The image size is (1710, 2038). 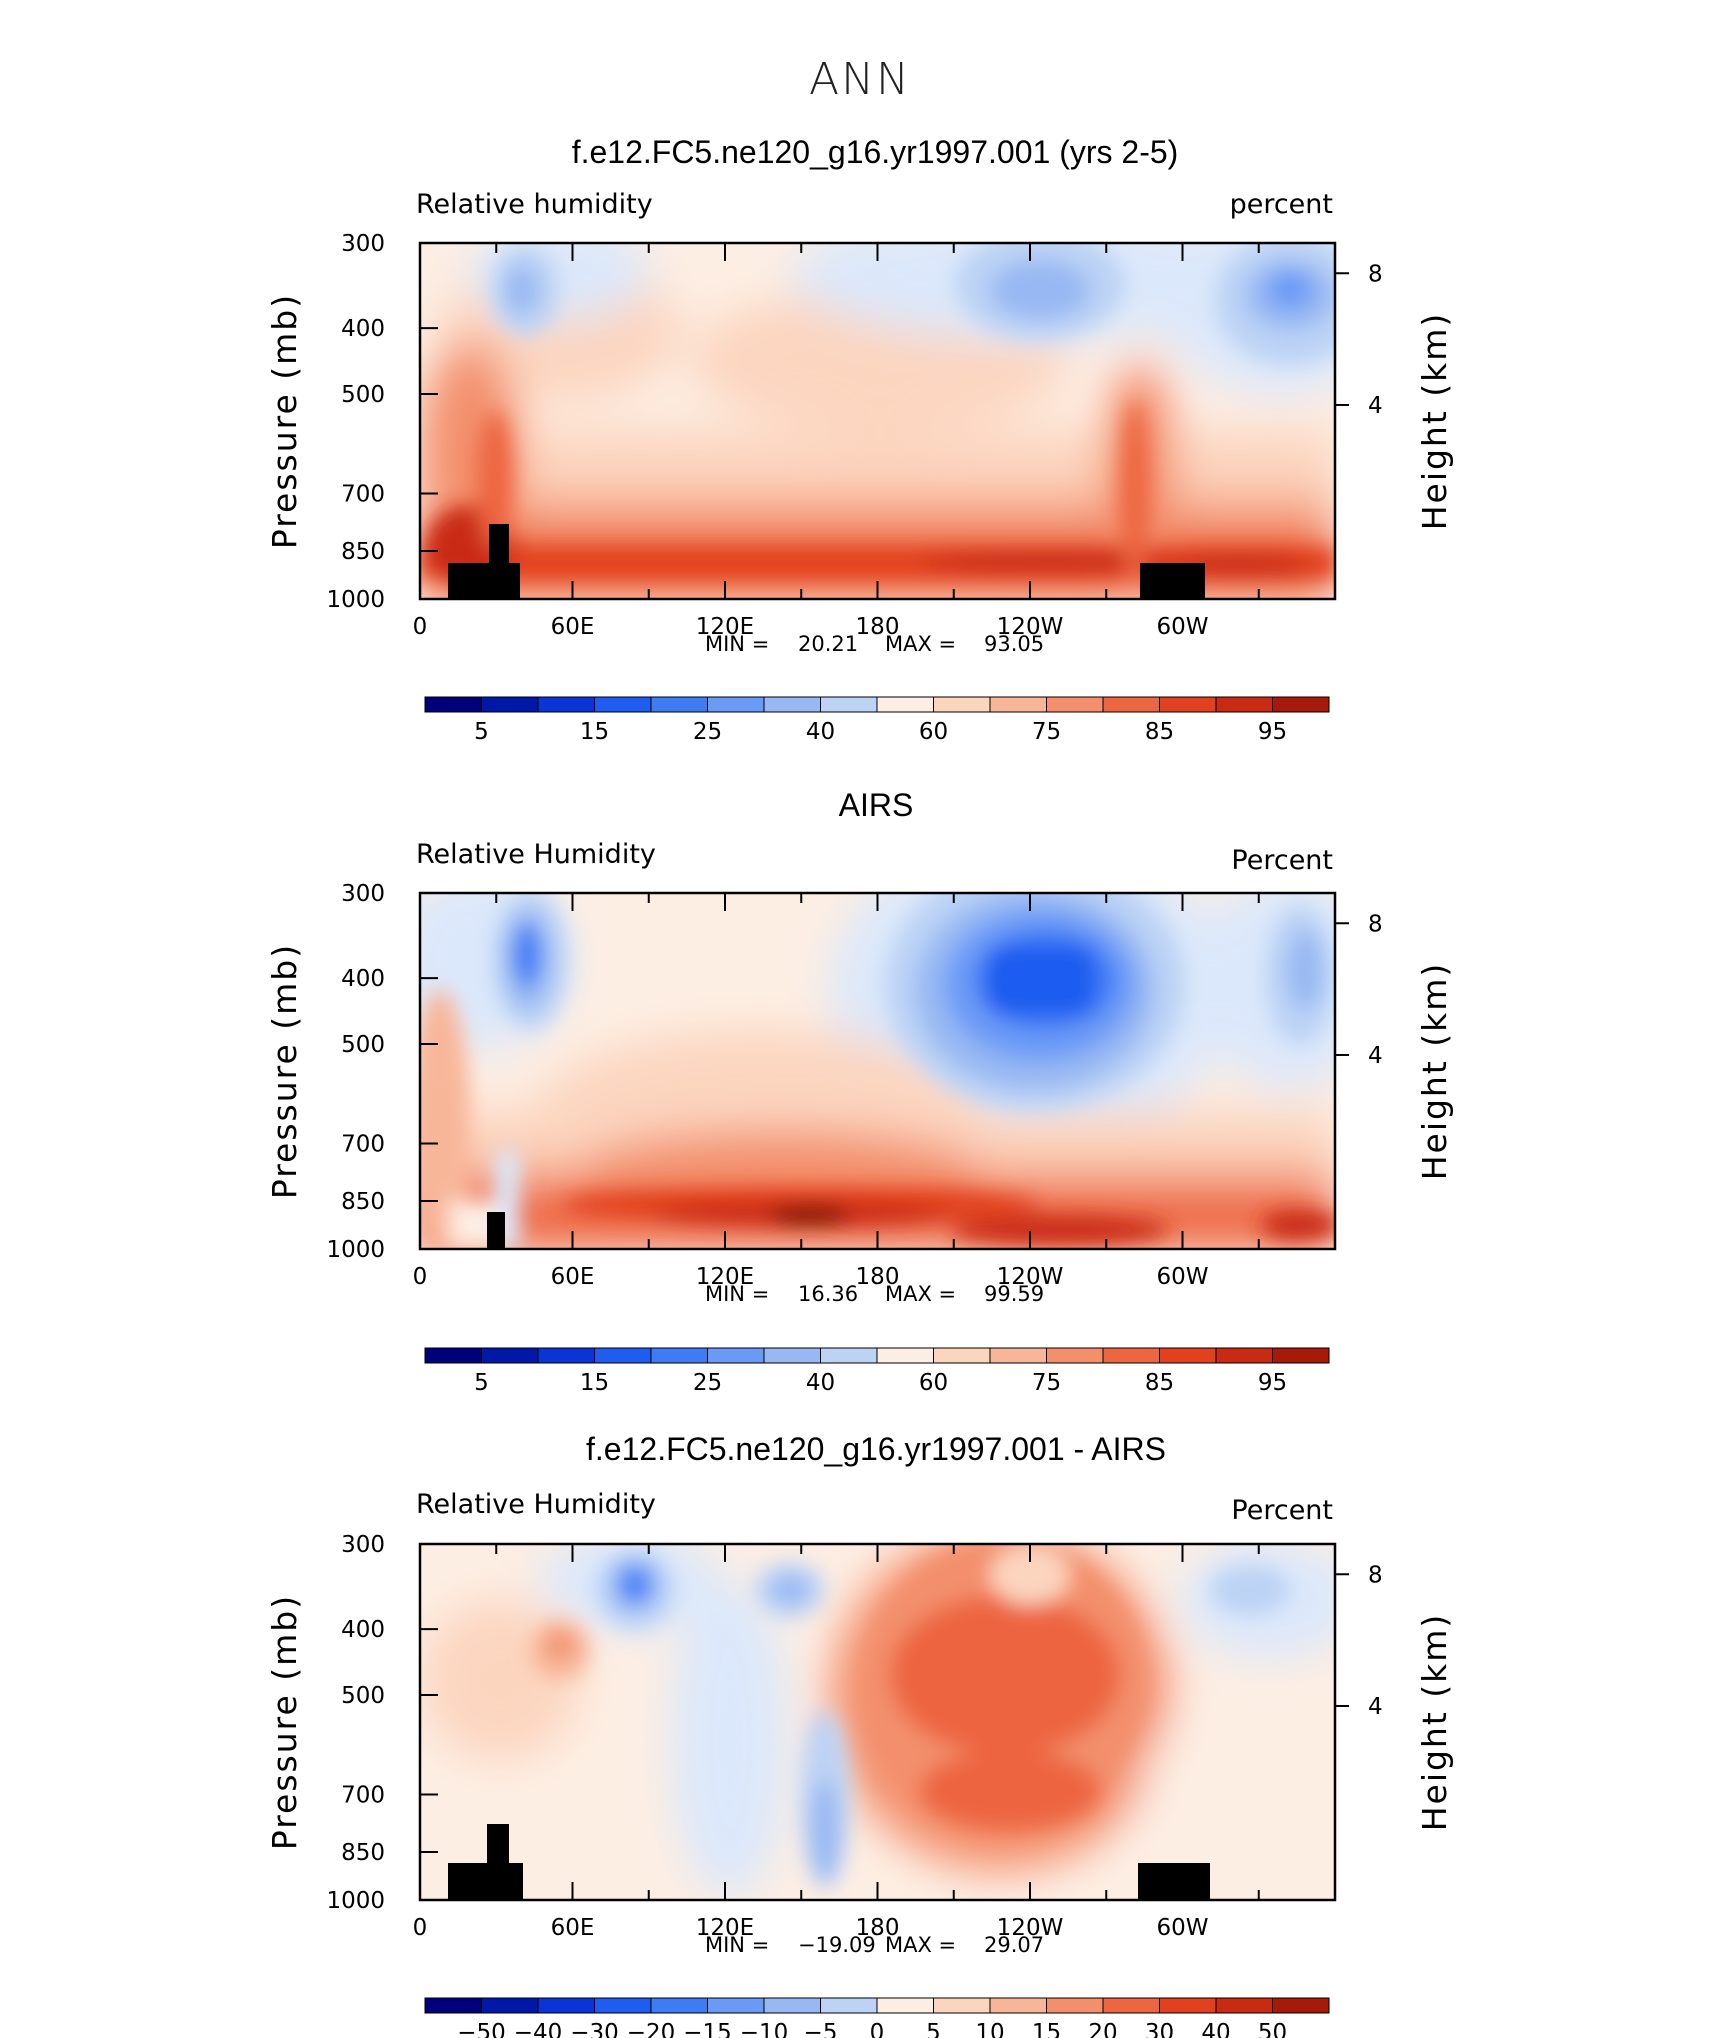 What do you see at coordinates (1215, 2029) in the screenshot?
I see `colorbar-label: 40` at bounding box center [1215, 2029].